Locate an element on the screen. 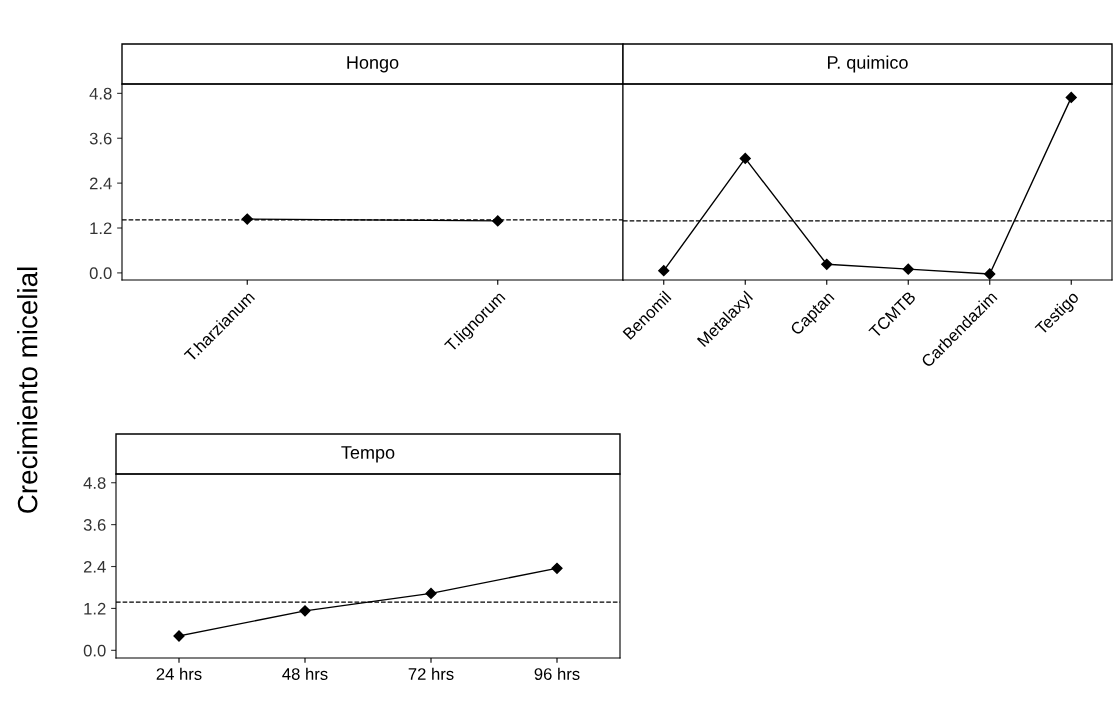 The width and height of the screenshot is (1116, 727). x-tick-label: 48 hrs is located at coordinates (305, 673).